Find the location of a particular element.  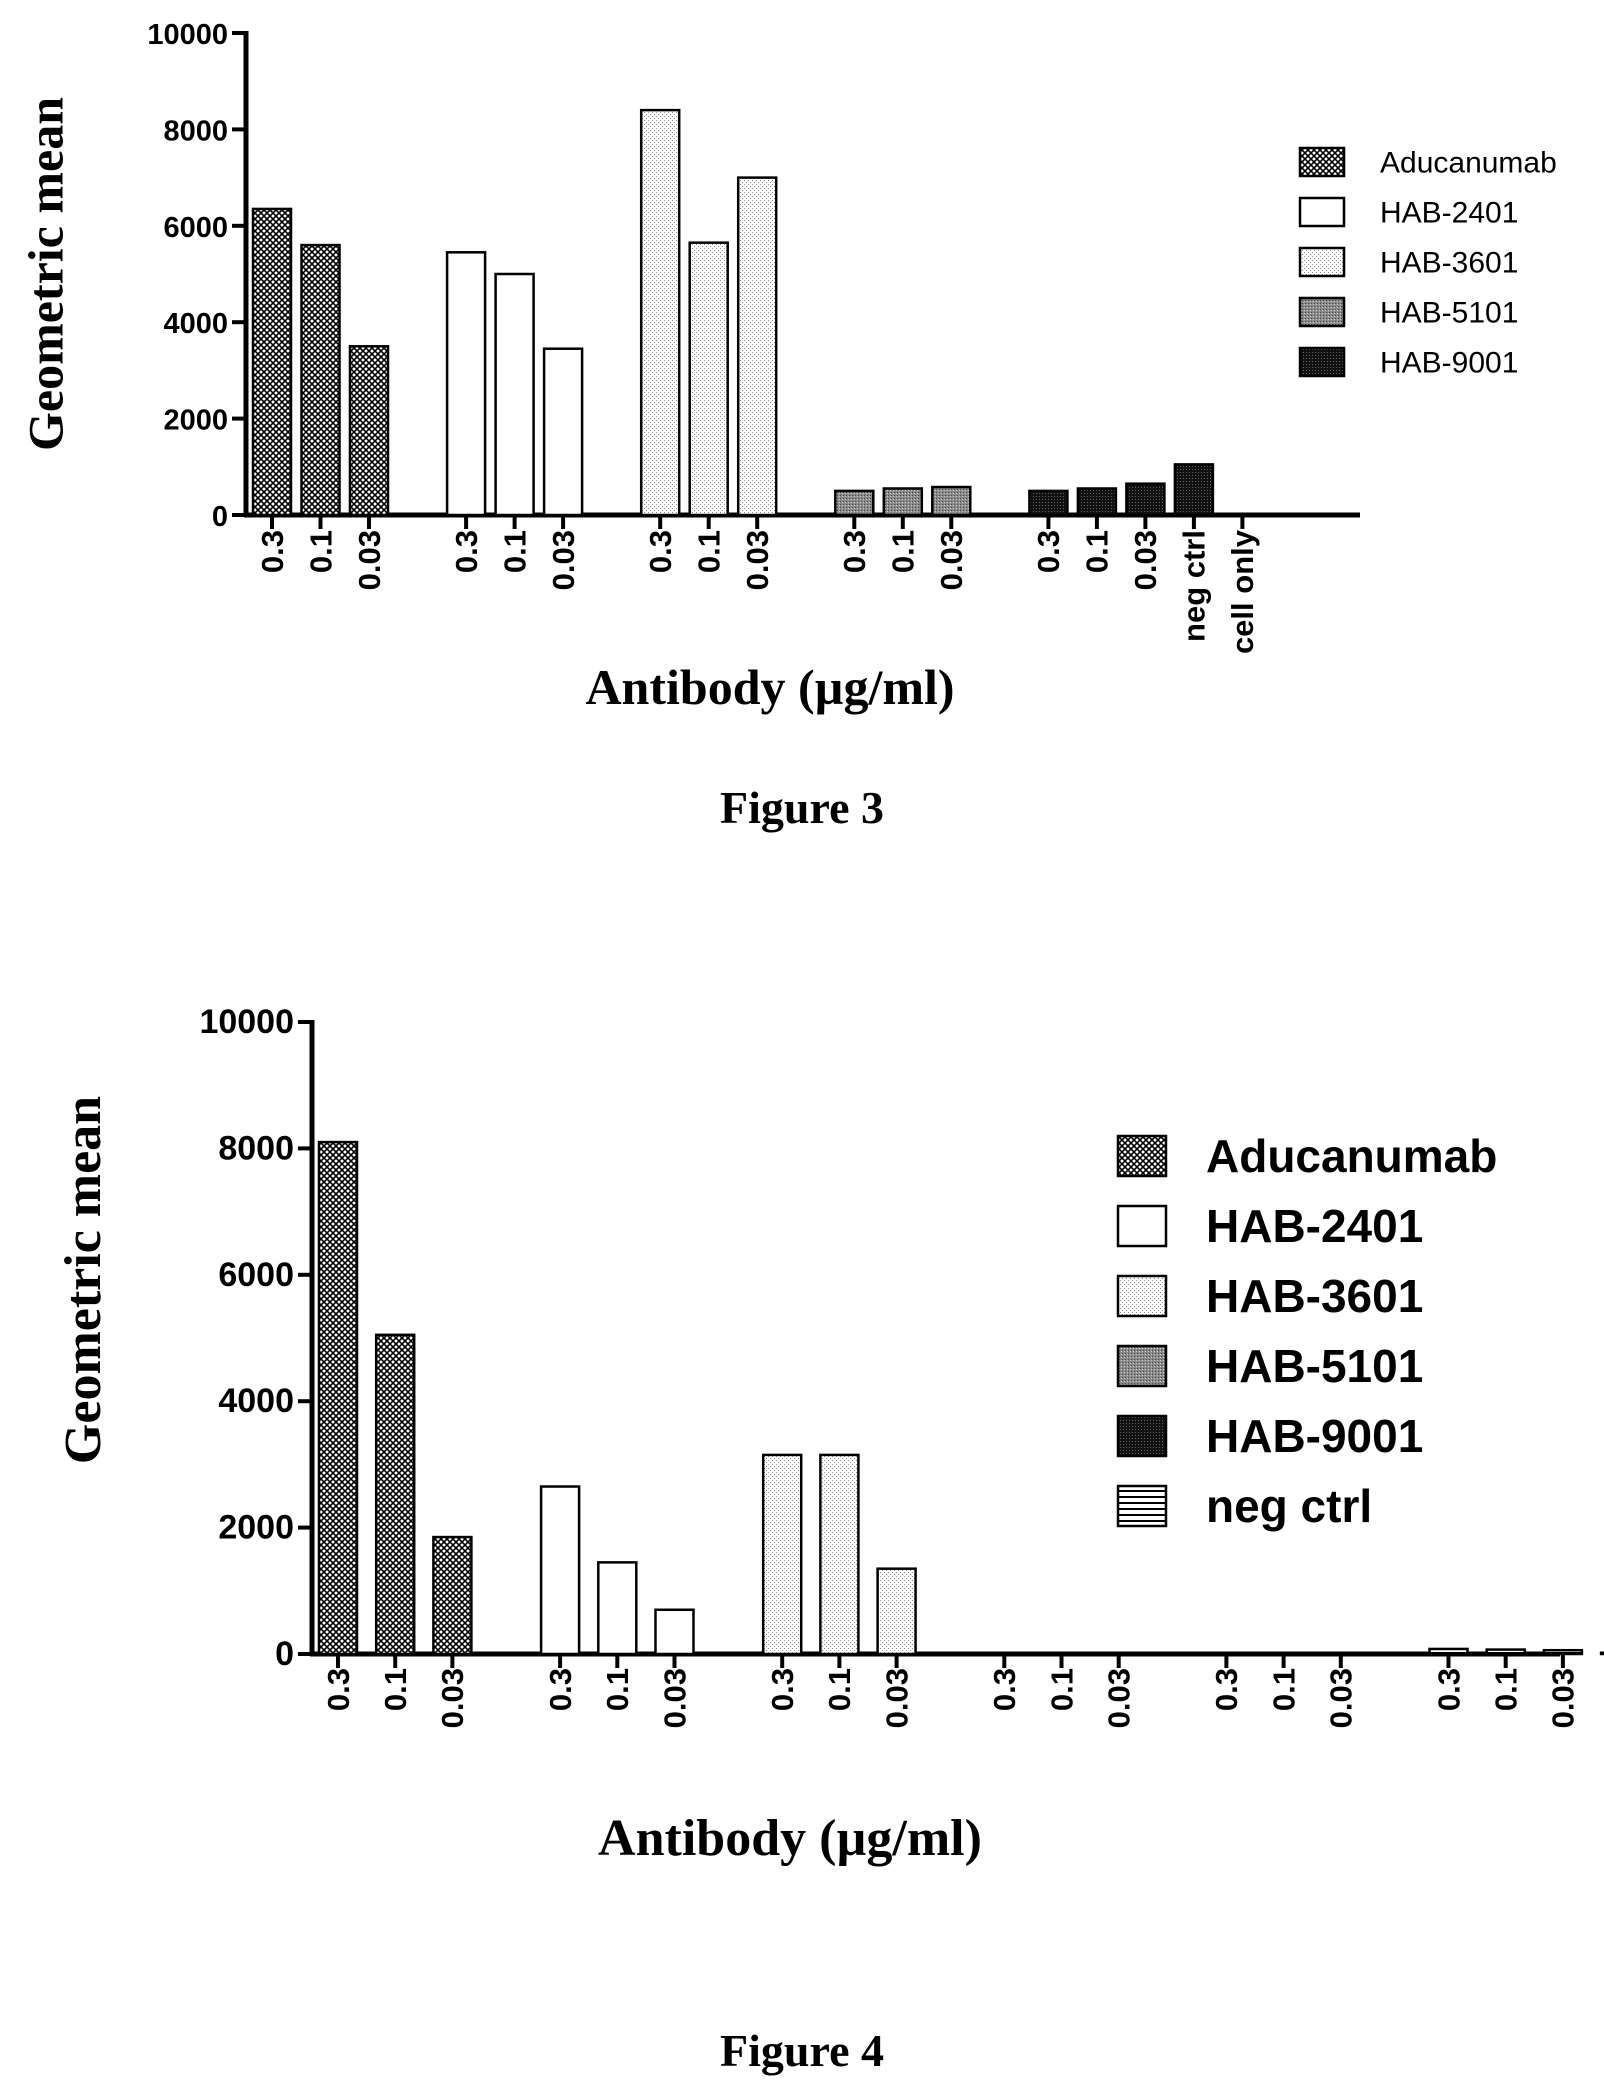

legend-label: HAB-5101 is located at coordinates (1314, 1366).